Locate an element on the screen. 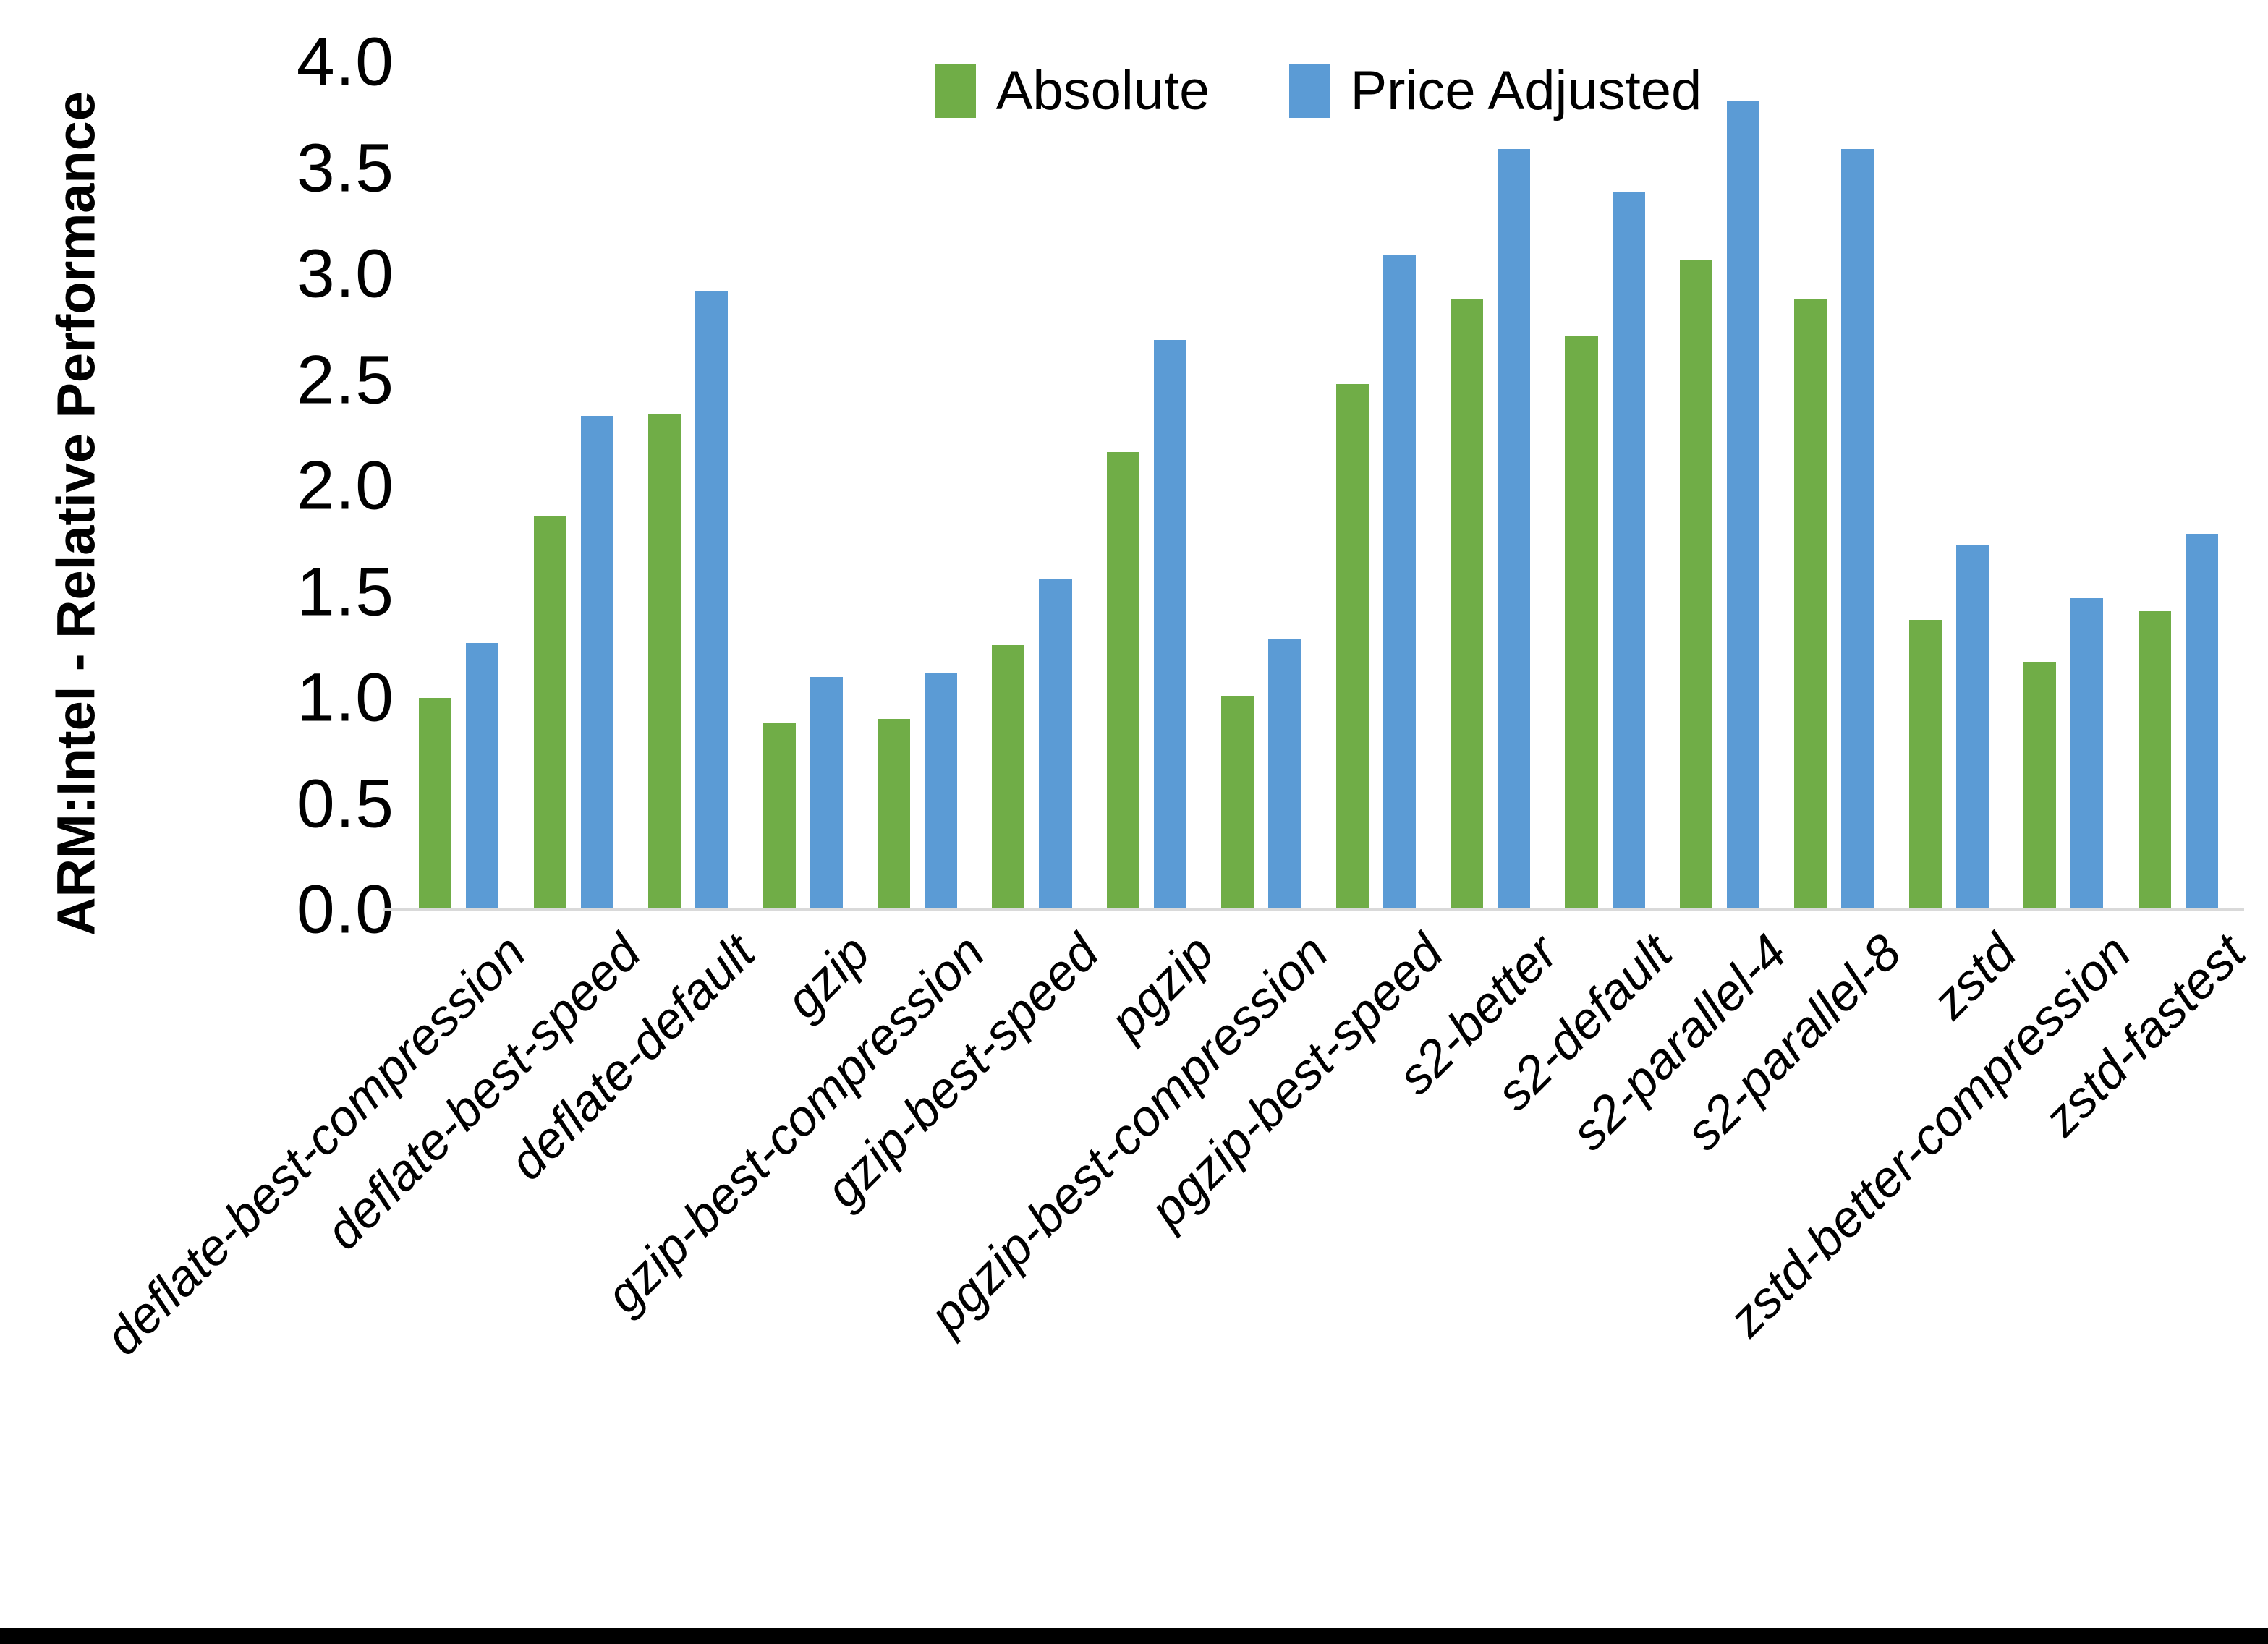 This screenshot has height=1644, width=2268. y-tick-label: 0.5 is located at coordinates (345, 803).